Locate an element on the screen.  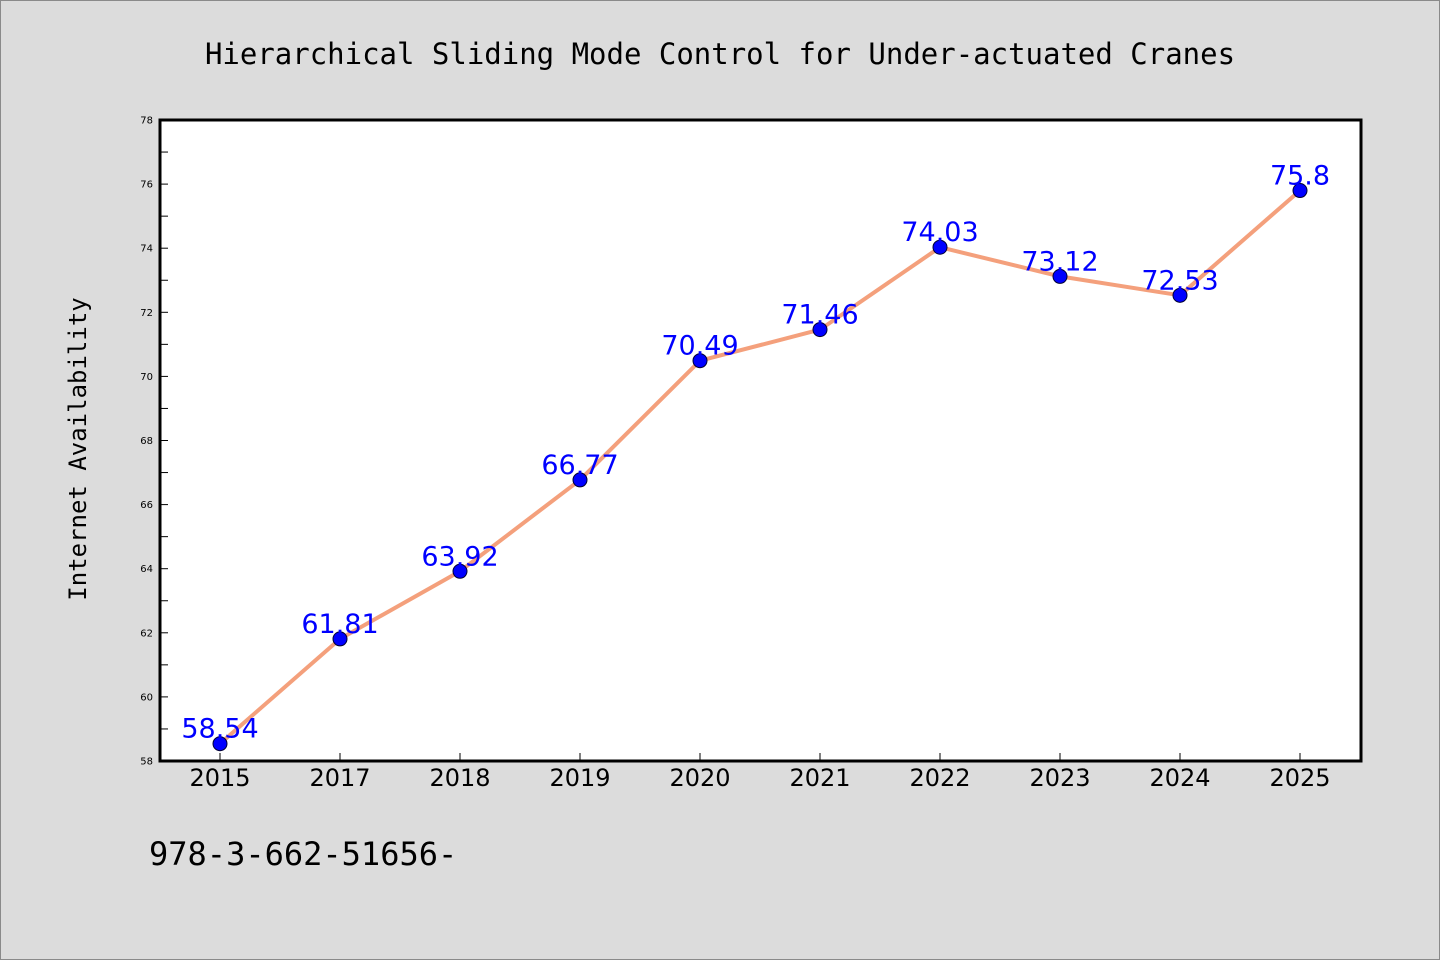
y-tick-label: 78 is located at coordinates (146, 121).